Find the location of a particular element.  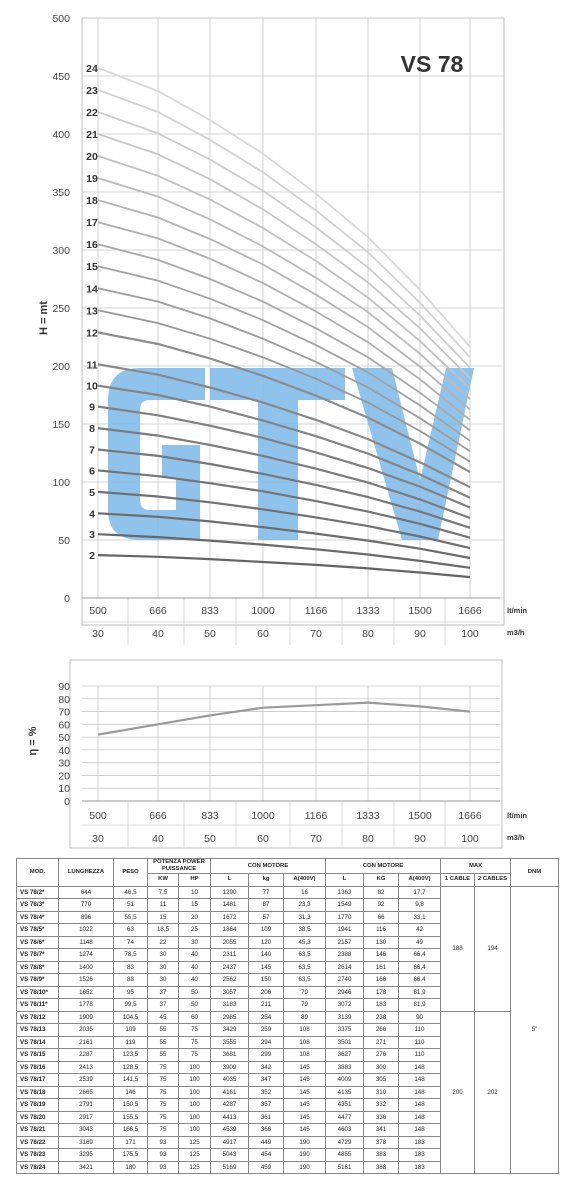

x-tick-label-ltmin: 833 is located at coordinates (210, 611).